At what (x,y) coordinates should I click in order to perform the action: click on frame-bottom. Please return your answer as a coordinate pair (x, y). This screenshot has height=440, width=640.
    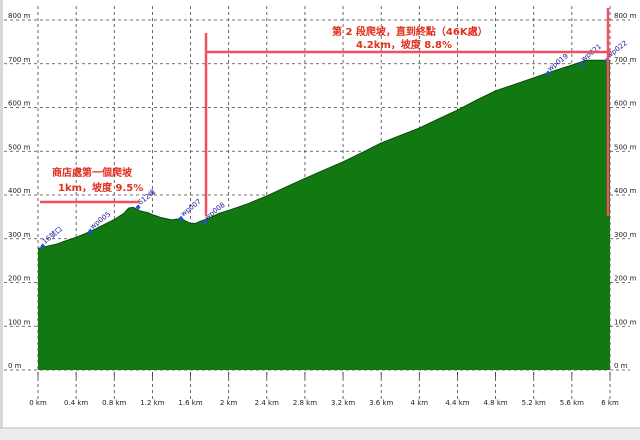
    Looking at the image, I should click on (320, 434).